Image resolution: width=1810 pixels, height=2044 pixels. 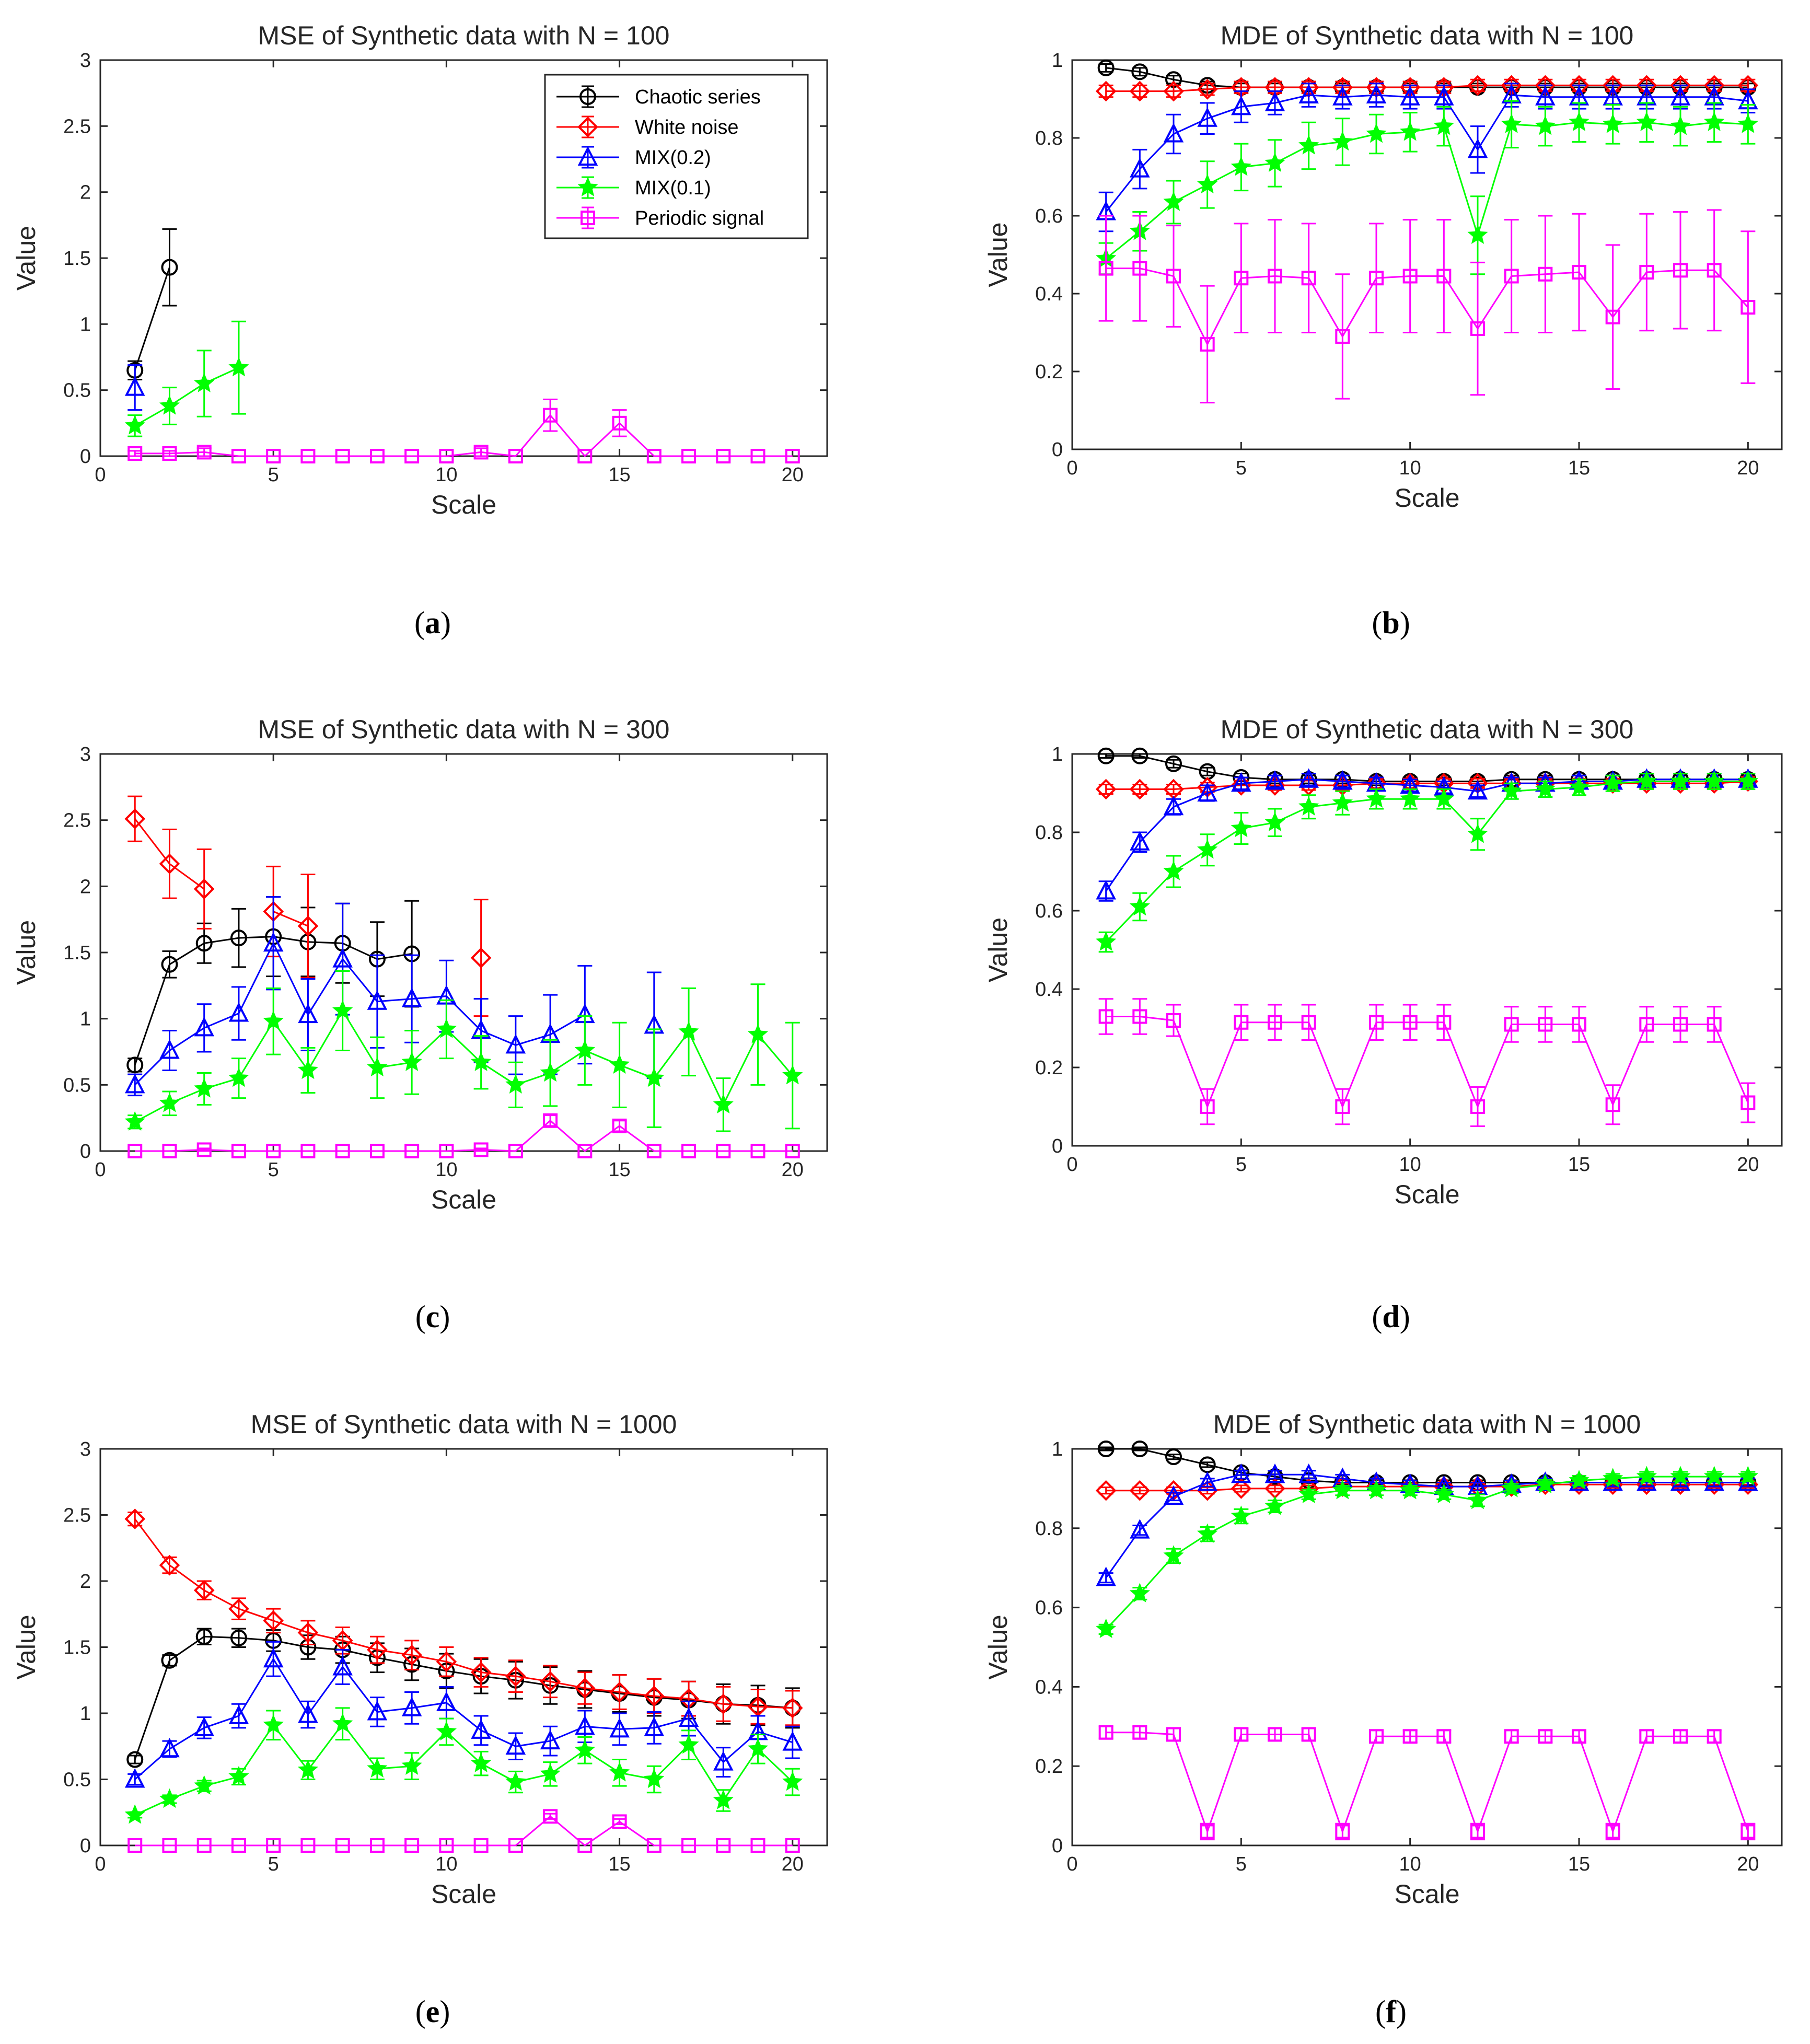 I want to click on caption-paren-close: ), so click(x=1405, y=623).